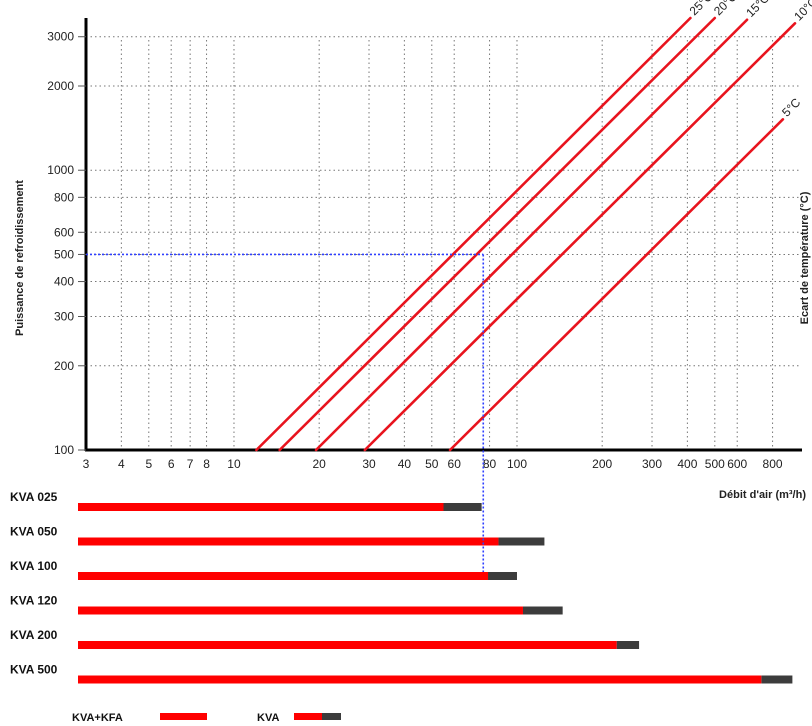 The width and height of the screenshot is (812, 726). Describe the element at coordinates (791, 107) in the screenshot. I see `curve-label-5c: 5°C` at that location.